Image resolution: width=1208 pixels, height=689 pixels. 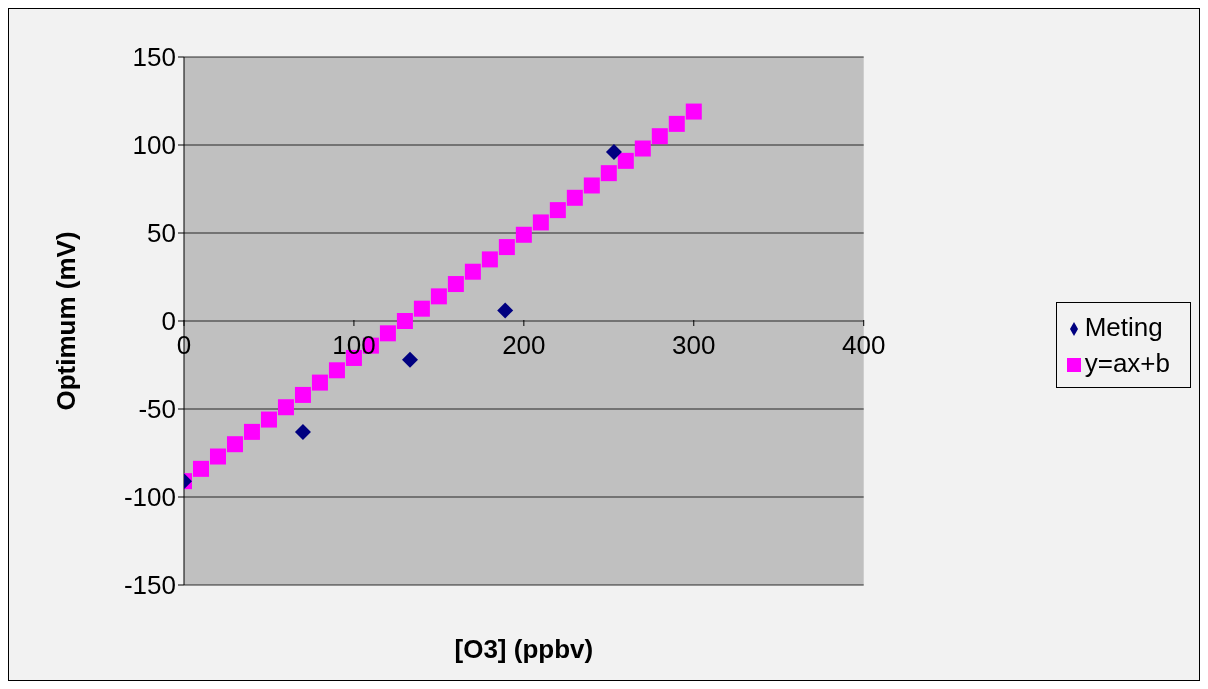 What do you see at coordinates (524, 345) in the screenshot?
I see `x-tick-label: 200` at bounding box center [524, 345].